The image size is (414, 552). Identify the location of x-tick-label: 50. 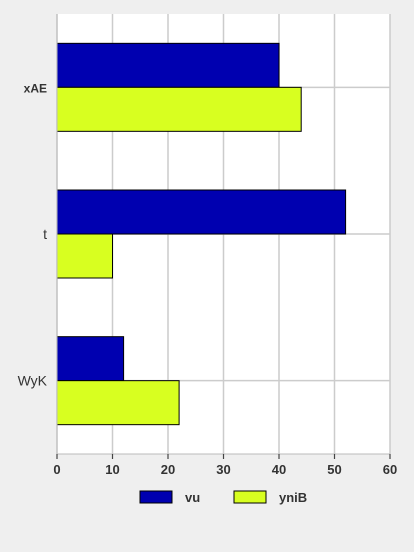
(334, 469).